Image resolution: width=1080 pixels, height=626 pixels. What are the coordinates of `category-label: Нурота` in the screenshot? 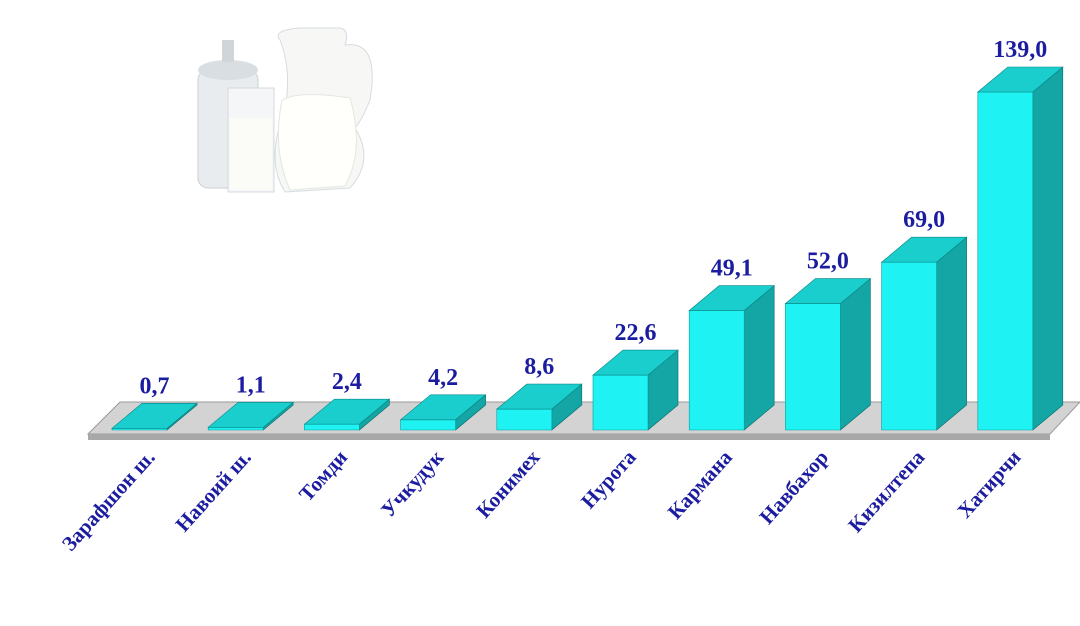 It's located at (608, 479).